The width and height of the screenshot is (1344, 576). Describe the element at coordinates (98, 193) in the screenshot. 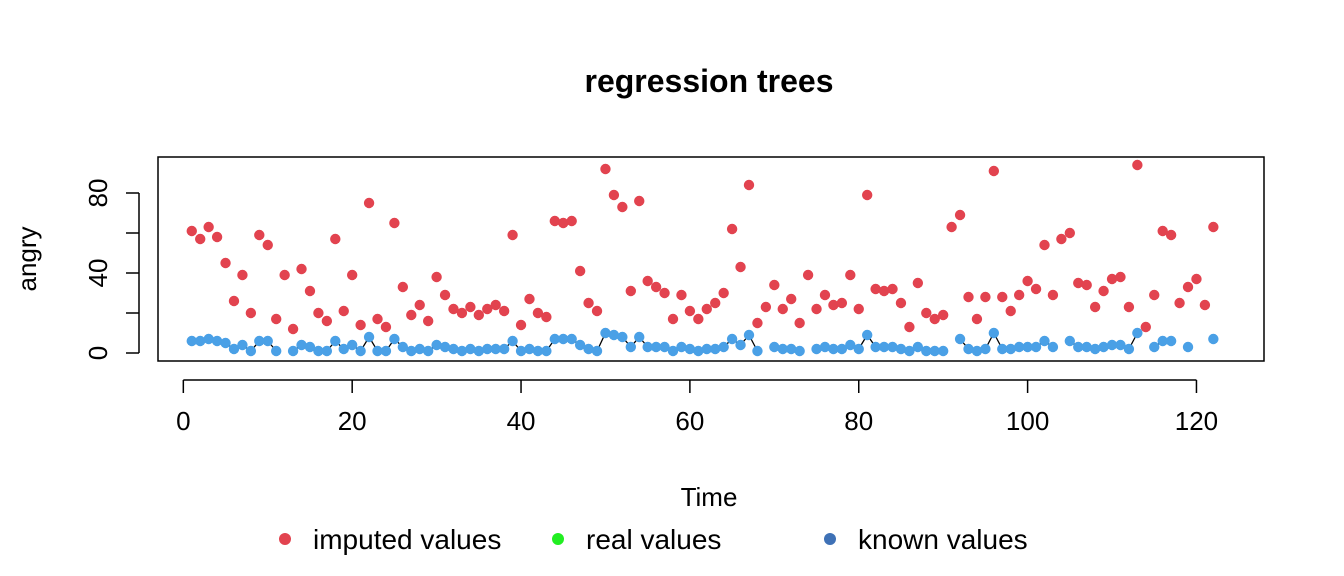

I see `y-tick-label: 80` at that location.